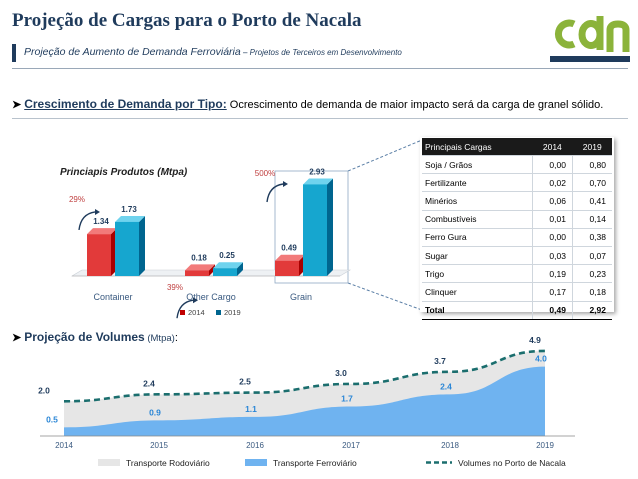 The height and width of the screenshot is (479, 638). Describe the element at coordinates (591, 274) in the screenshot. I see `table-cell-2019: 0,23` at that location.